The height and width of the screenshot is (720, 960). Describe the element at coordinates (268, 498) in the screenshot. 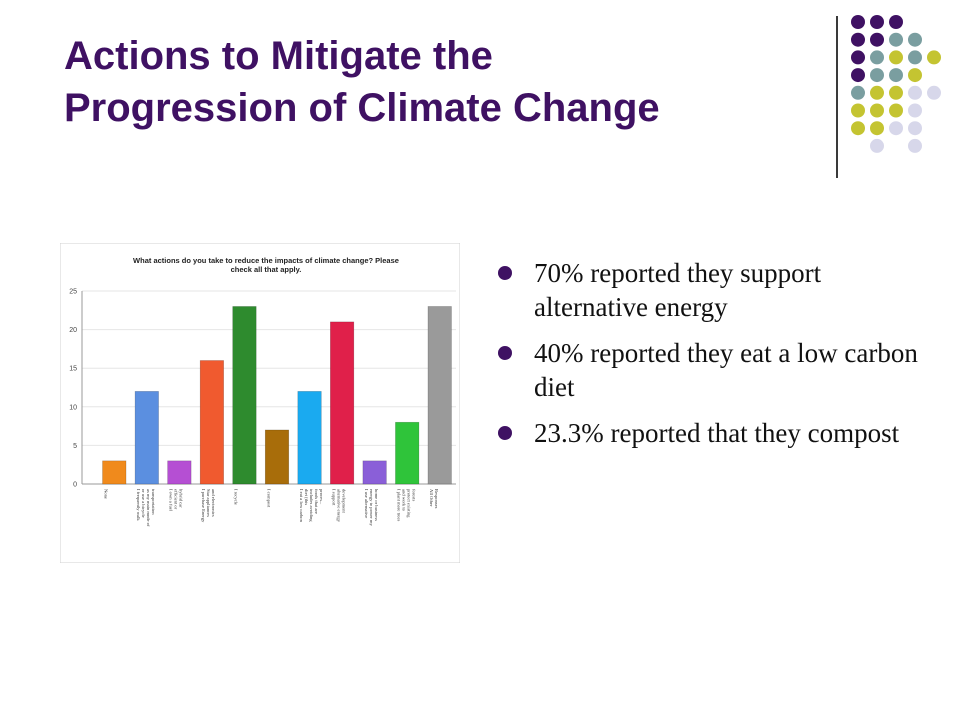

I see `x-tick-label: I compost` at that location.